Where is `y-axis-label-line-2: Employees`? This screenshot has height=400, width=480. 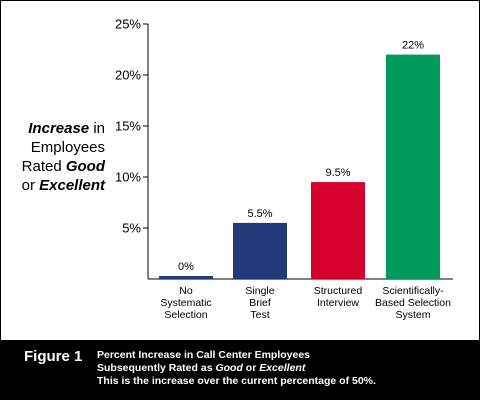 y-axis-label-line-2: Employees is located at coordinates (67, 147).